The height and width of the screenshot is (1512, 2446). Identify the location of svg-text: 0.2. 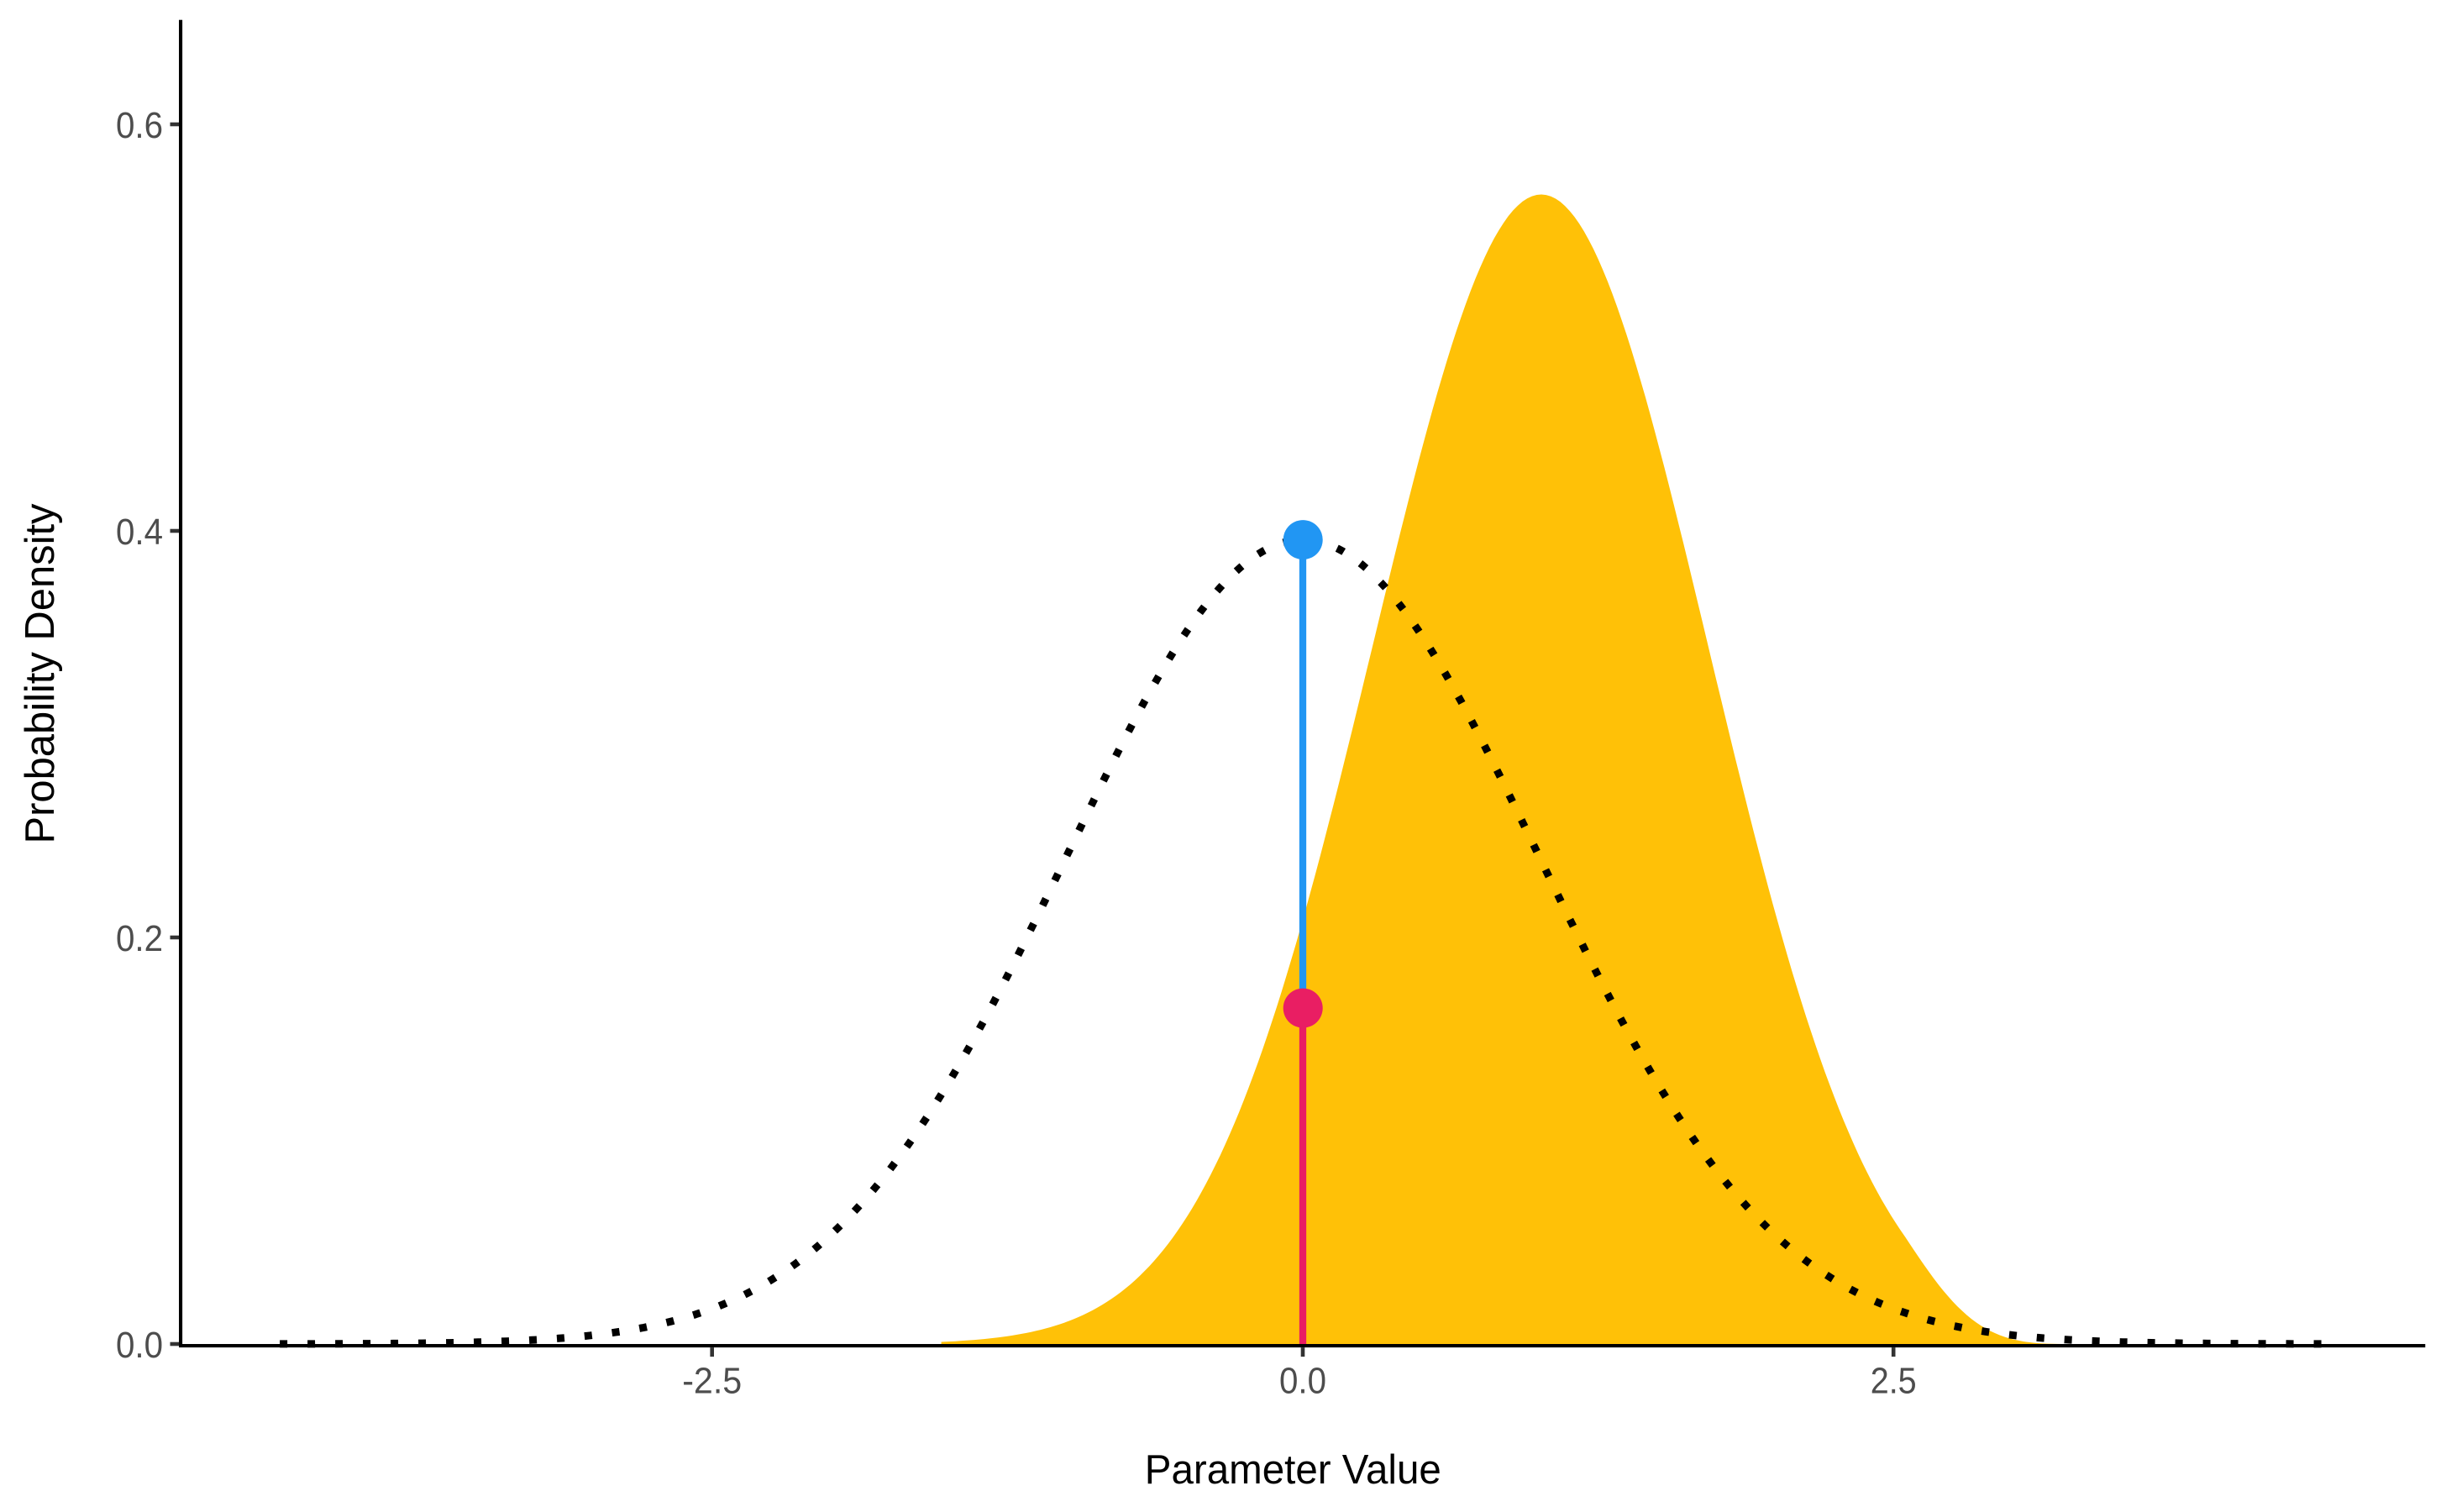
(139, 938).